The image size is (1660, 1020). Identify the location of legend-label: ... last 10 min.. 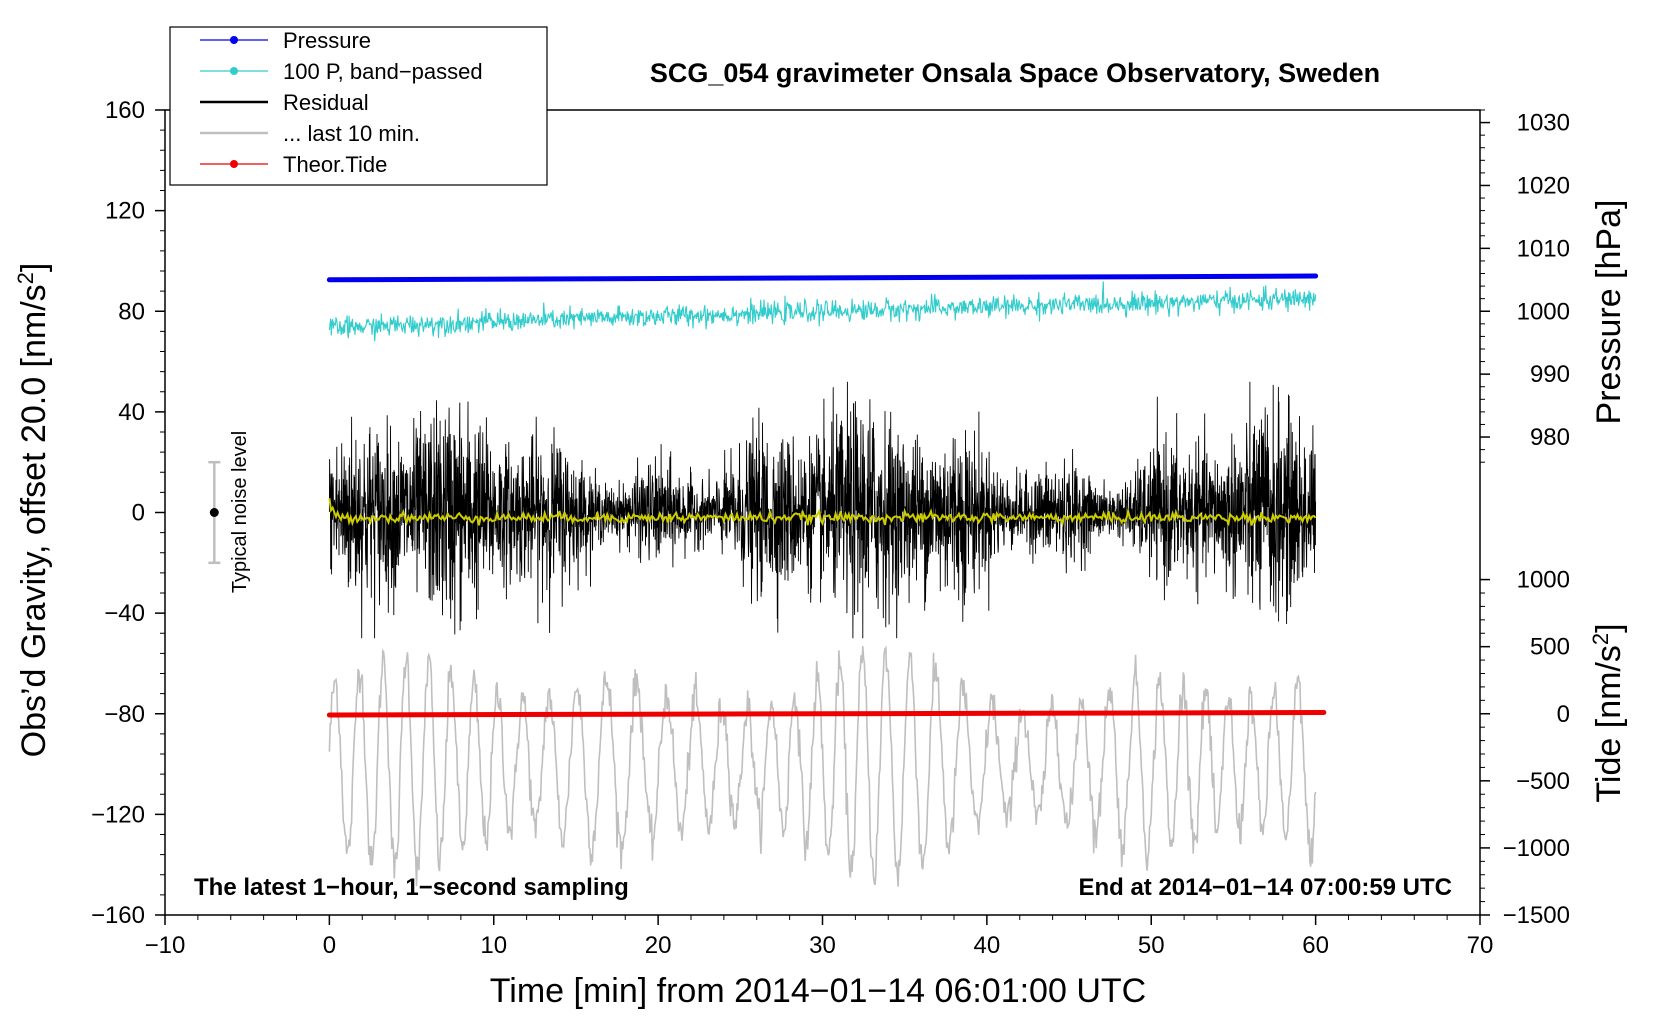
(351, 133).